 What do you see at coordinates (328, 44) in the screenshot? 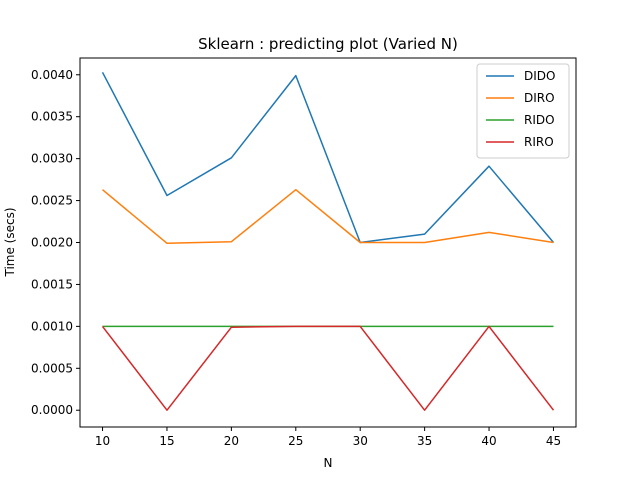
I see `chart-title: Sklearn : predicting plot (Varied N)` at bounding box center [328, 44].